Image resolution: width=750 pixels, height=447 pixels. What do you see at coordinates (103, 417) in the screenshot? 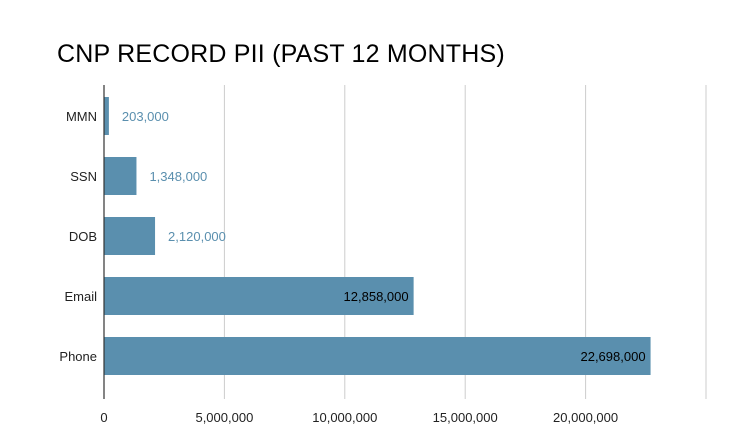
I see `x-tick-label: 0` at bounding box center [103, 417].